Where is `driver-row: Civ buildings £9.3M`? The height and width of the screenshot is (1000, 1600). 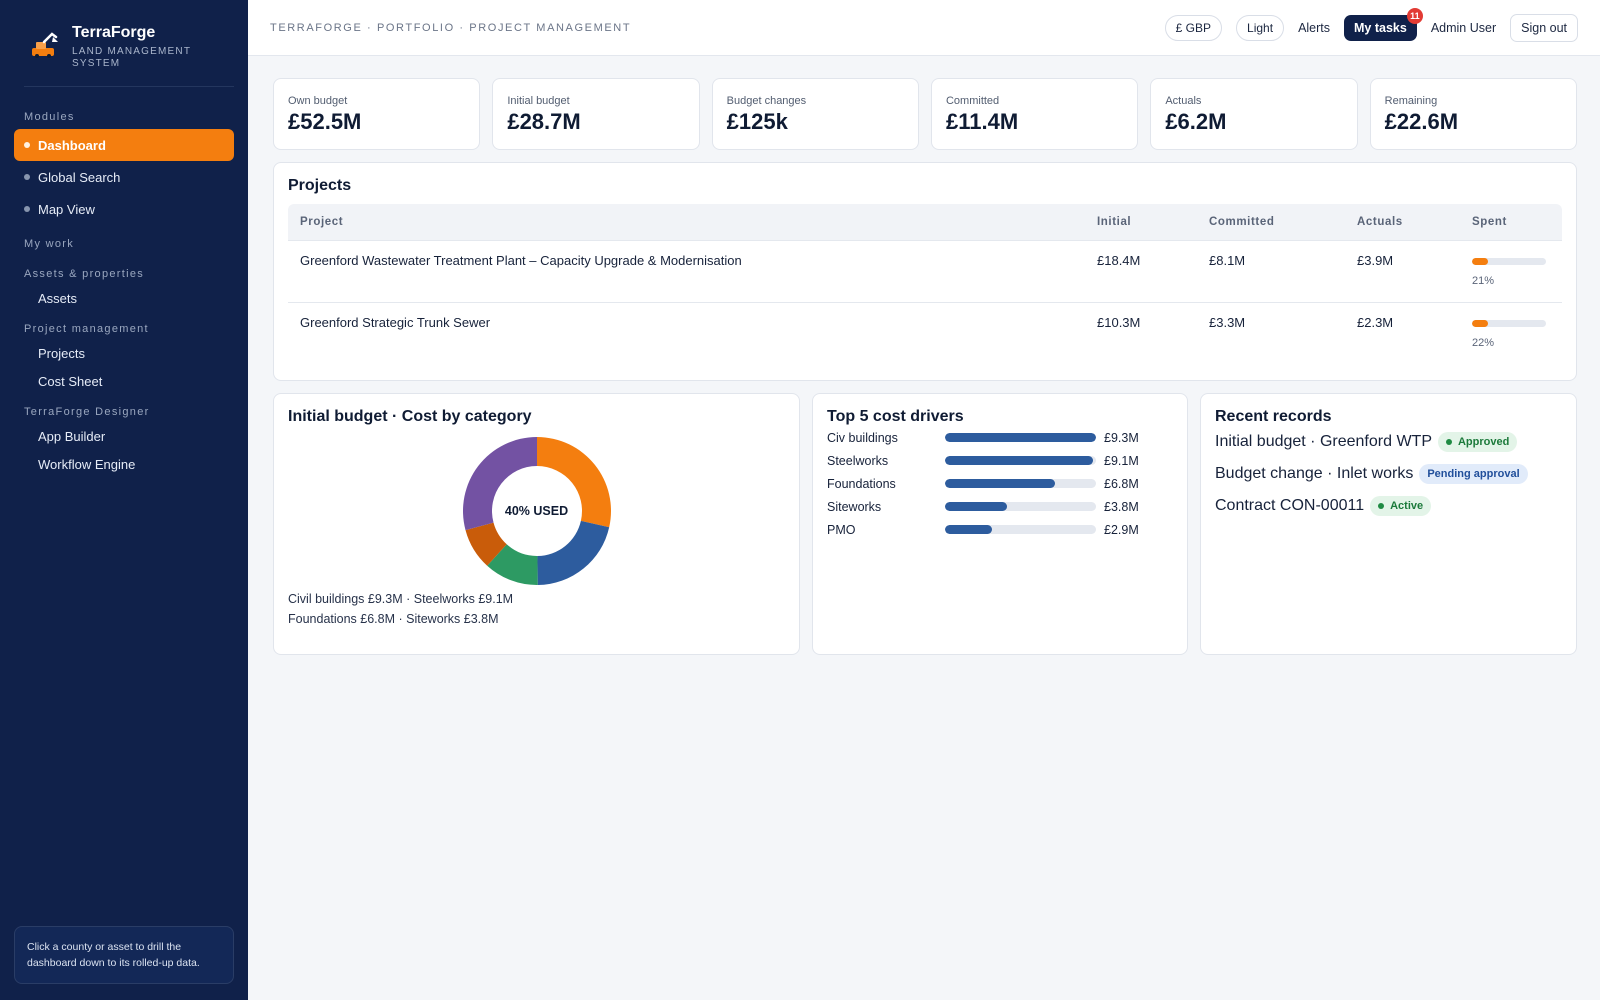 driver-row: Civ buildings £9.3M is located at coordinates (1000, 437).